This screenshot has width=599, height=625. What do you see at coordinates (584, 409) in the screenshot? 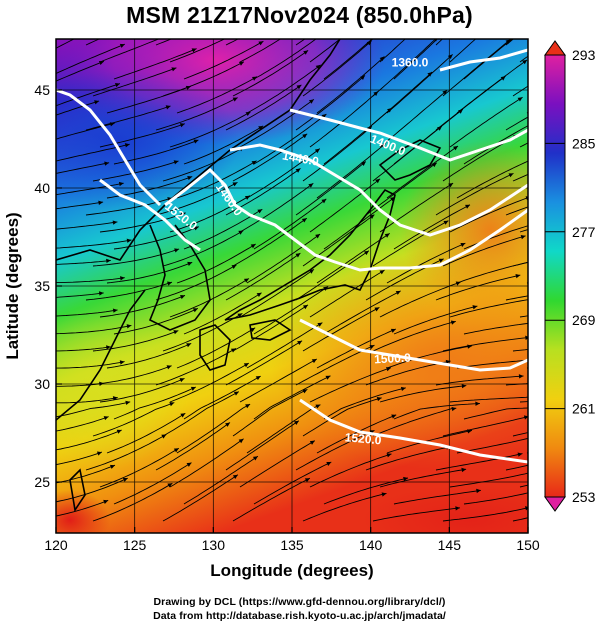
I see `colorbar-label-261: 261` at bounding box center [584, 409].